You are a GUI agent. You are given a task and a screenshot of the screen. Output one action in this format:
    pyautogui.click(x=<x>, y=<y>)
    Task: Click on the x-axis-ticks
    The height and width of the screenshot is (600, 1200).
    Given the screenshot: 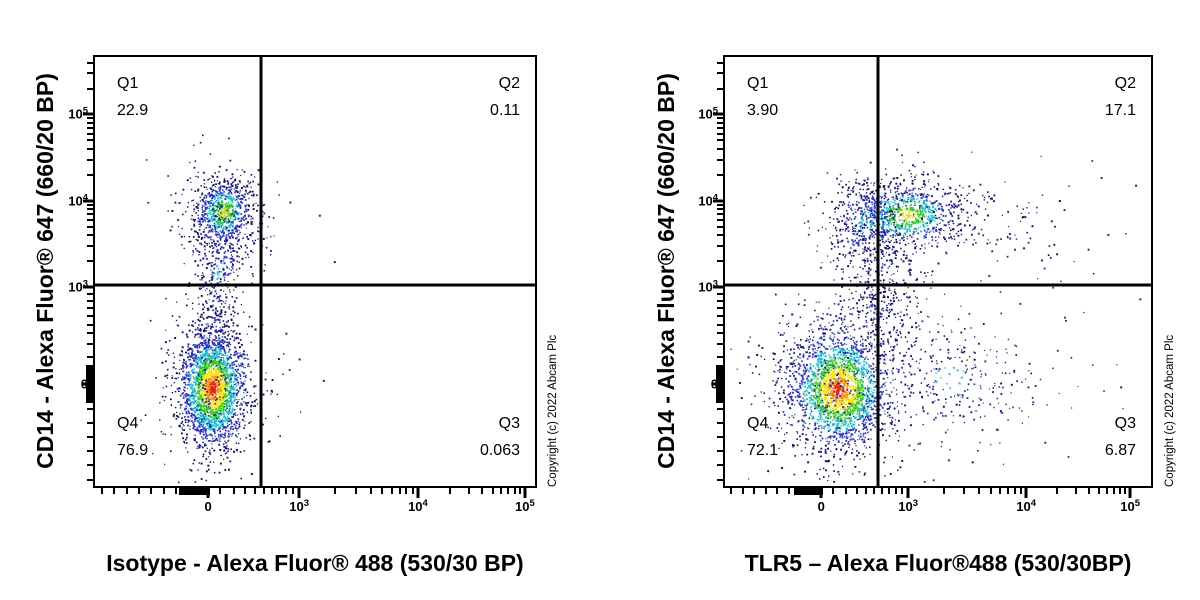 What is the action you would take?
    pyautogui.click(x=315, y=495)
    